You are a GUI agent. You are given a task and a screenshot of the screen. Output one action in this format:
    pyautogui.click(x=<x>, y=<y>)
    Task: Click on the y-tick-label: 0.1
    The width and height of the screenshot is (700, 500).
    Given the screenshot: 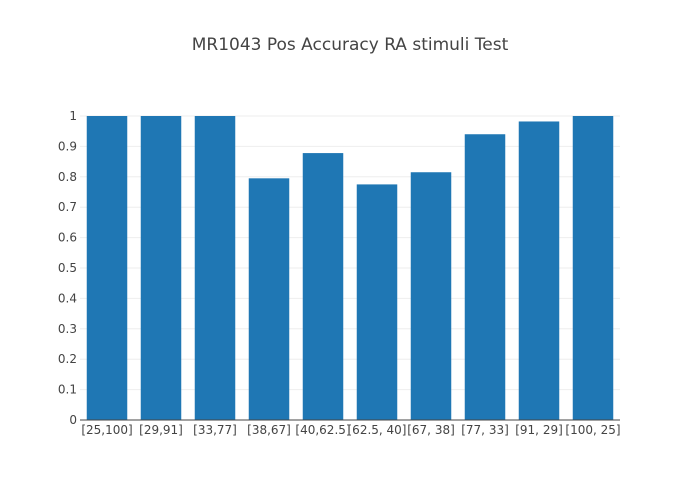 What is the action you would take?
    pyautogui.click(x=67, y=390)
    